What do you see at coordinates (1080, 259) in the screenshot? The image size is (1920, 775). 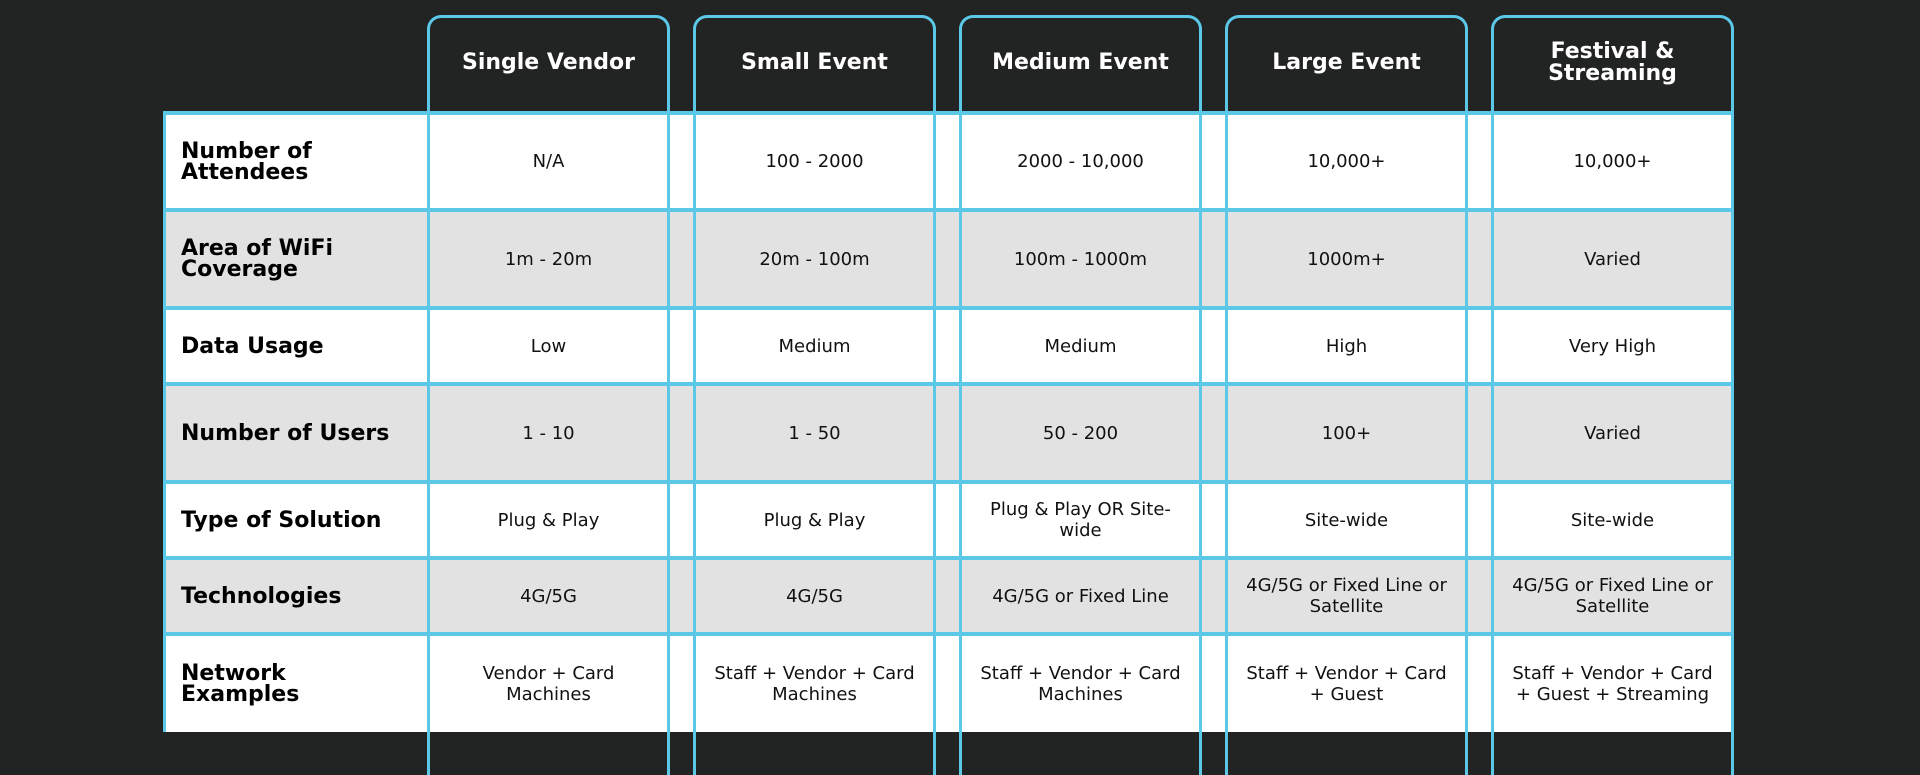 I see `table-cell: 100m - 1000m` at bounding box center [1080, 259].